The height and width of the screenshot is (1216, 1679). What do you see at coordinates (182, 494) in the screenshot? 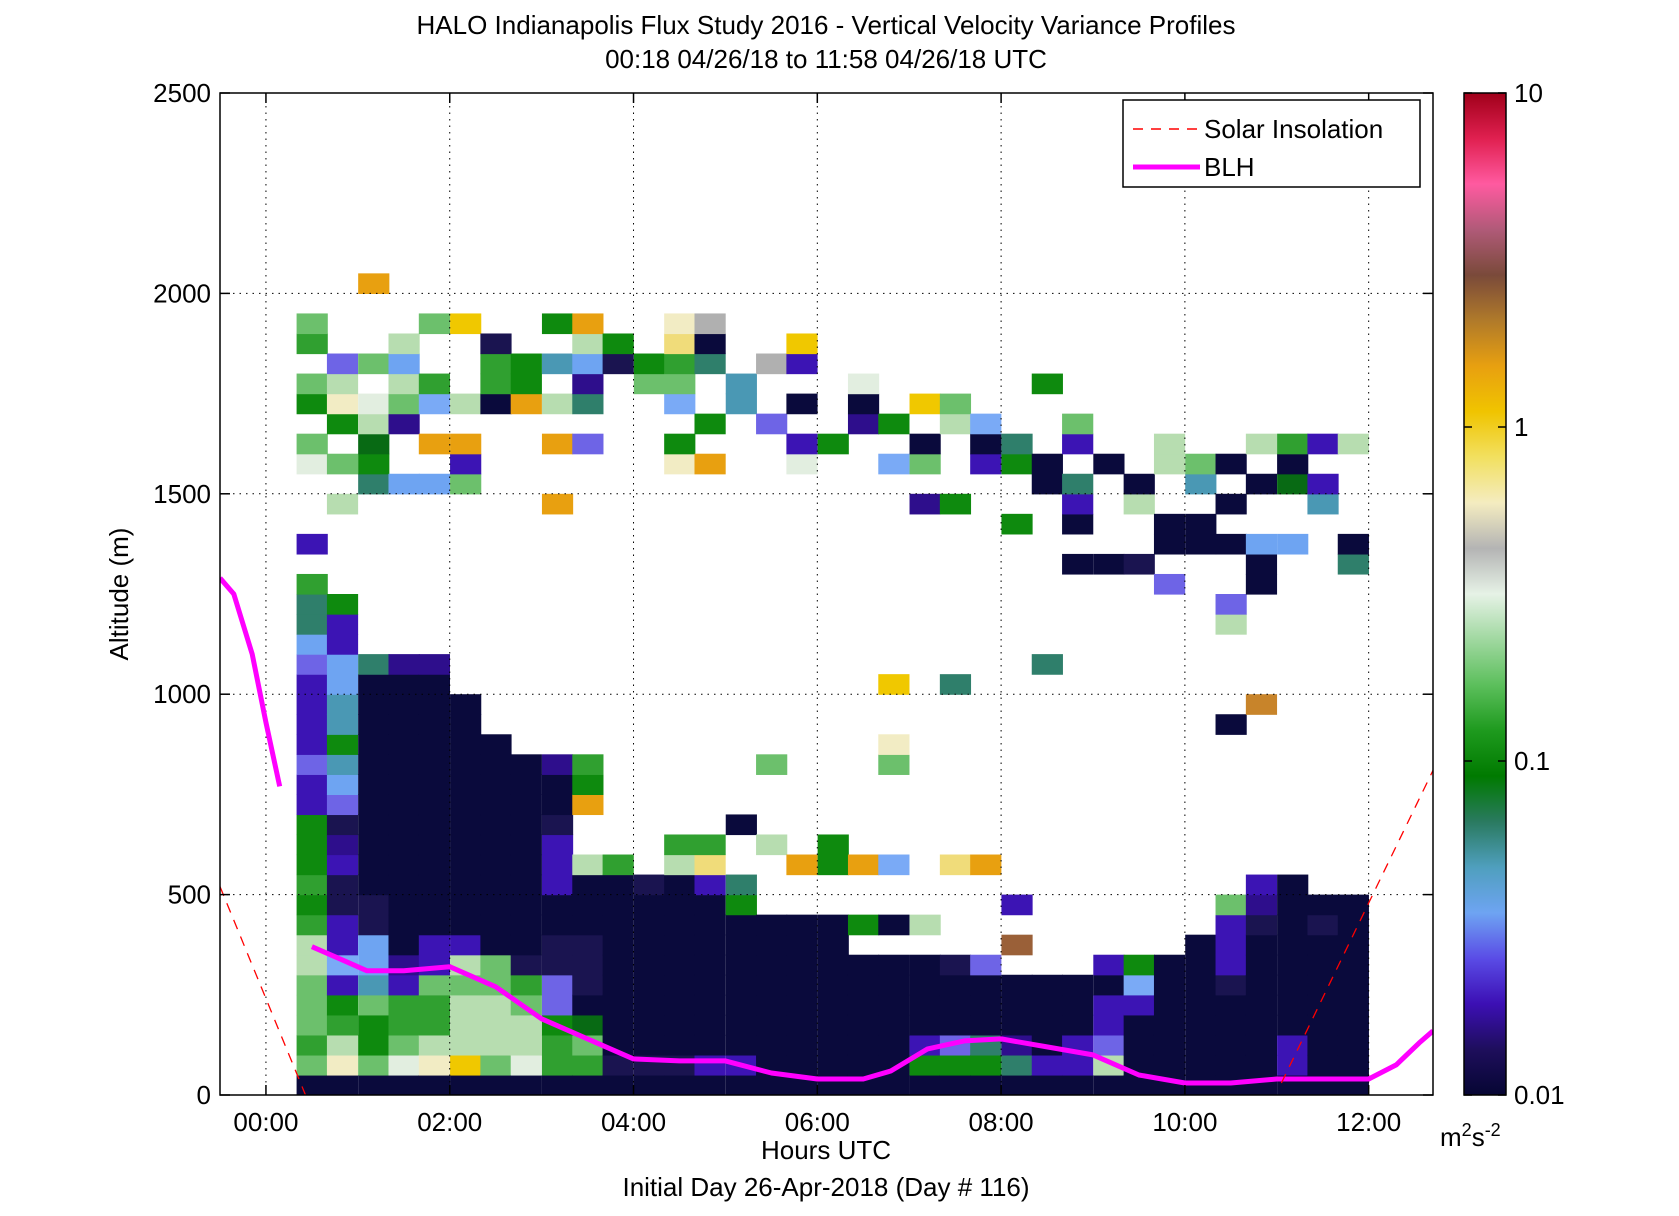
I see `y-tick-label: 1500` at bounding box center [182, 494].